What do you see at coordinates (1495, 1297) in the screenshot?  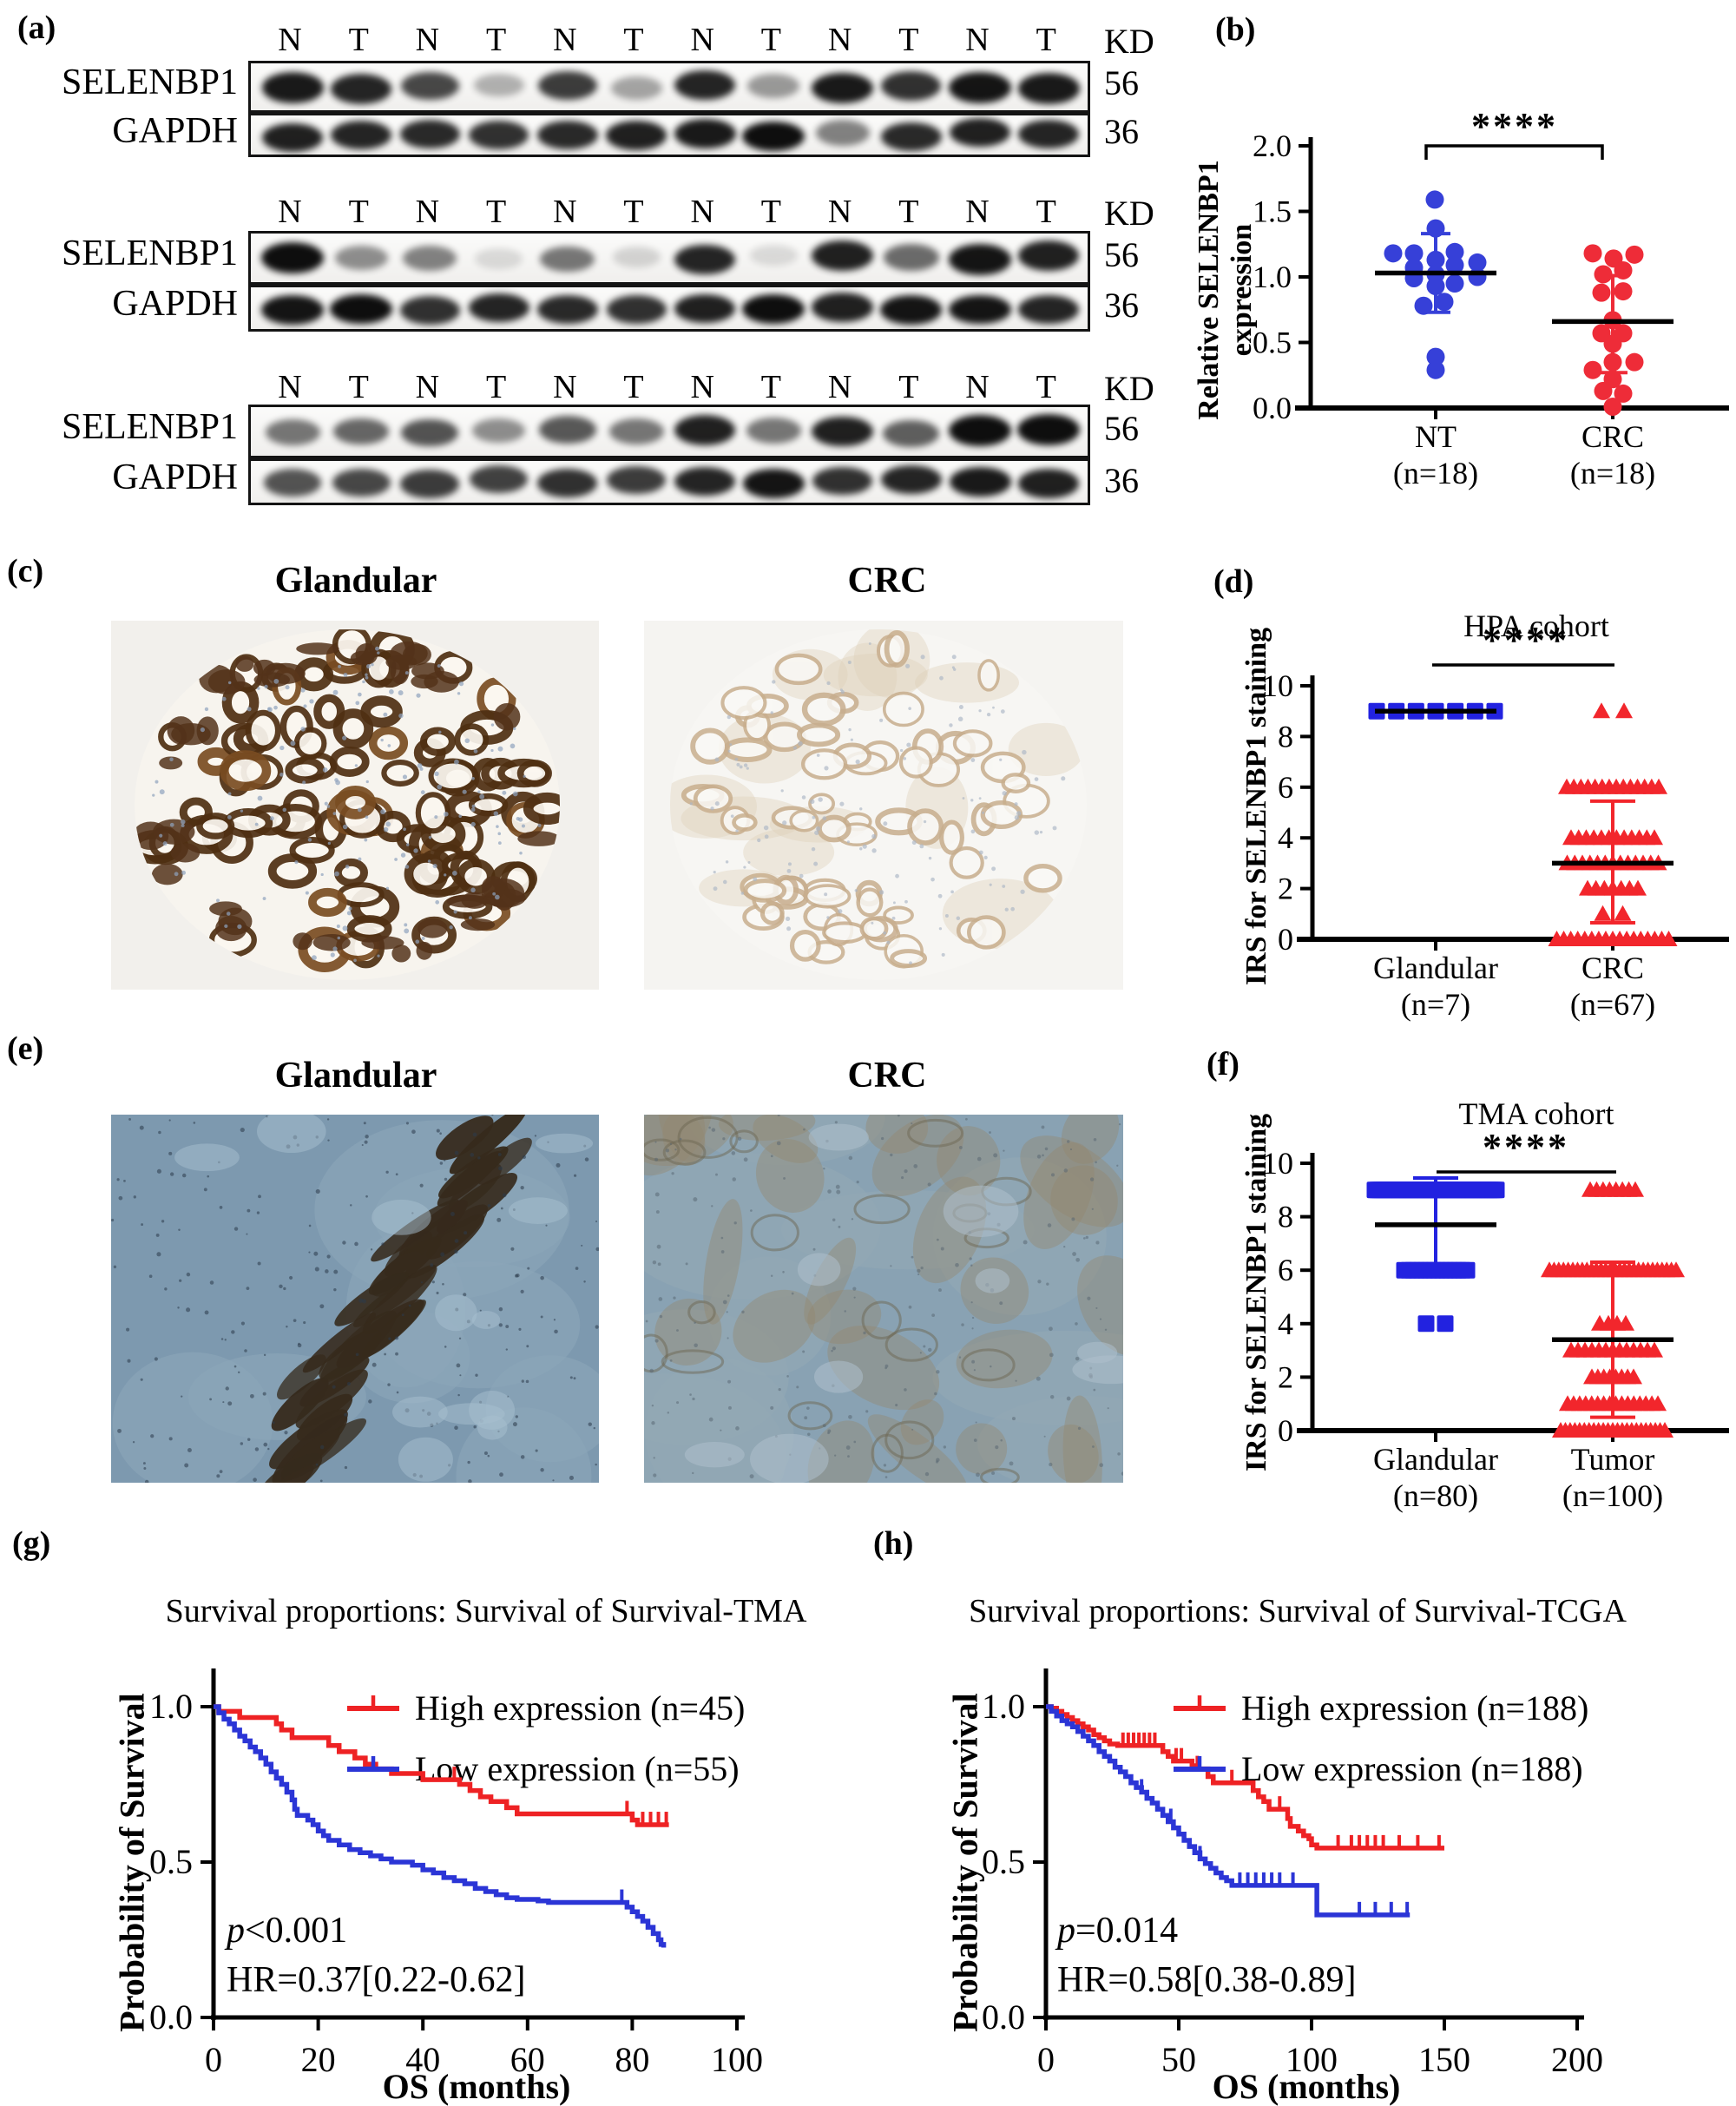 I see `chart-f: 0 2 4 6 8 10` at bounding box center [1495, 1297].